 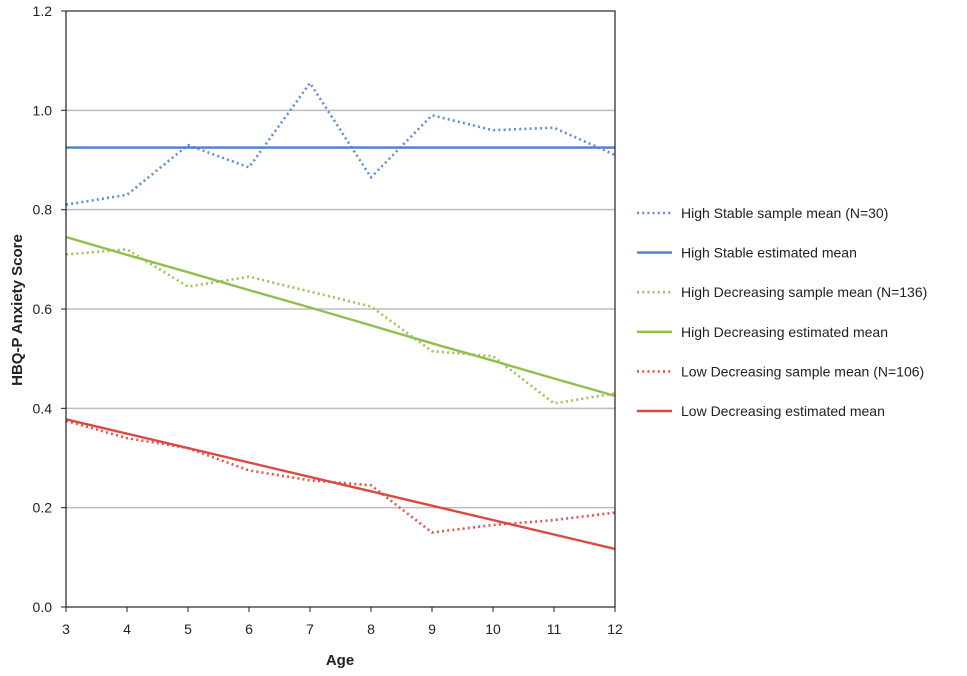 What do you see at coordinates (802, 371) in the screenshot?
I see `legend-label: Low Decreasing sample mean (N=106)` at bounding box center [802, 371].